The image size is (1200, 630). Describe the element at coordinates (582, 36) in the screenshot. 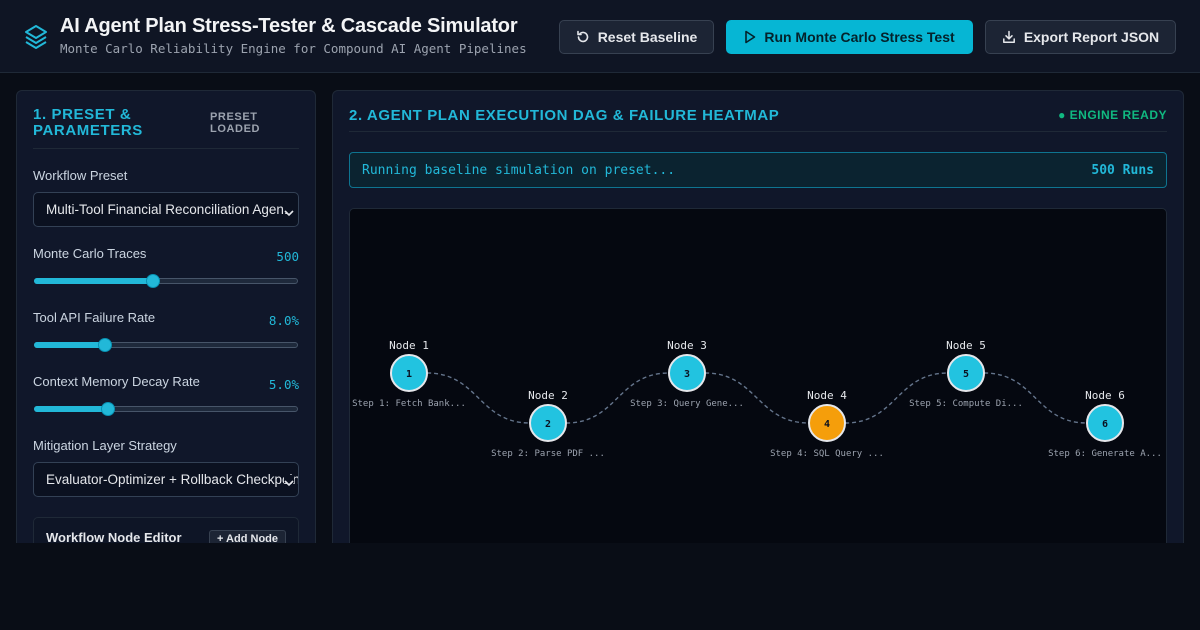

I see `rotate-ccw-icon` at that location.